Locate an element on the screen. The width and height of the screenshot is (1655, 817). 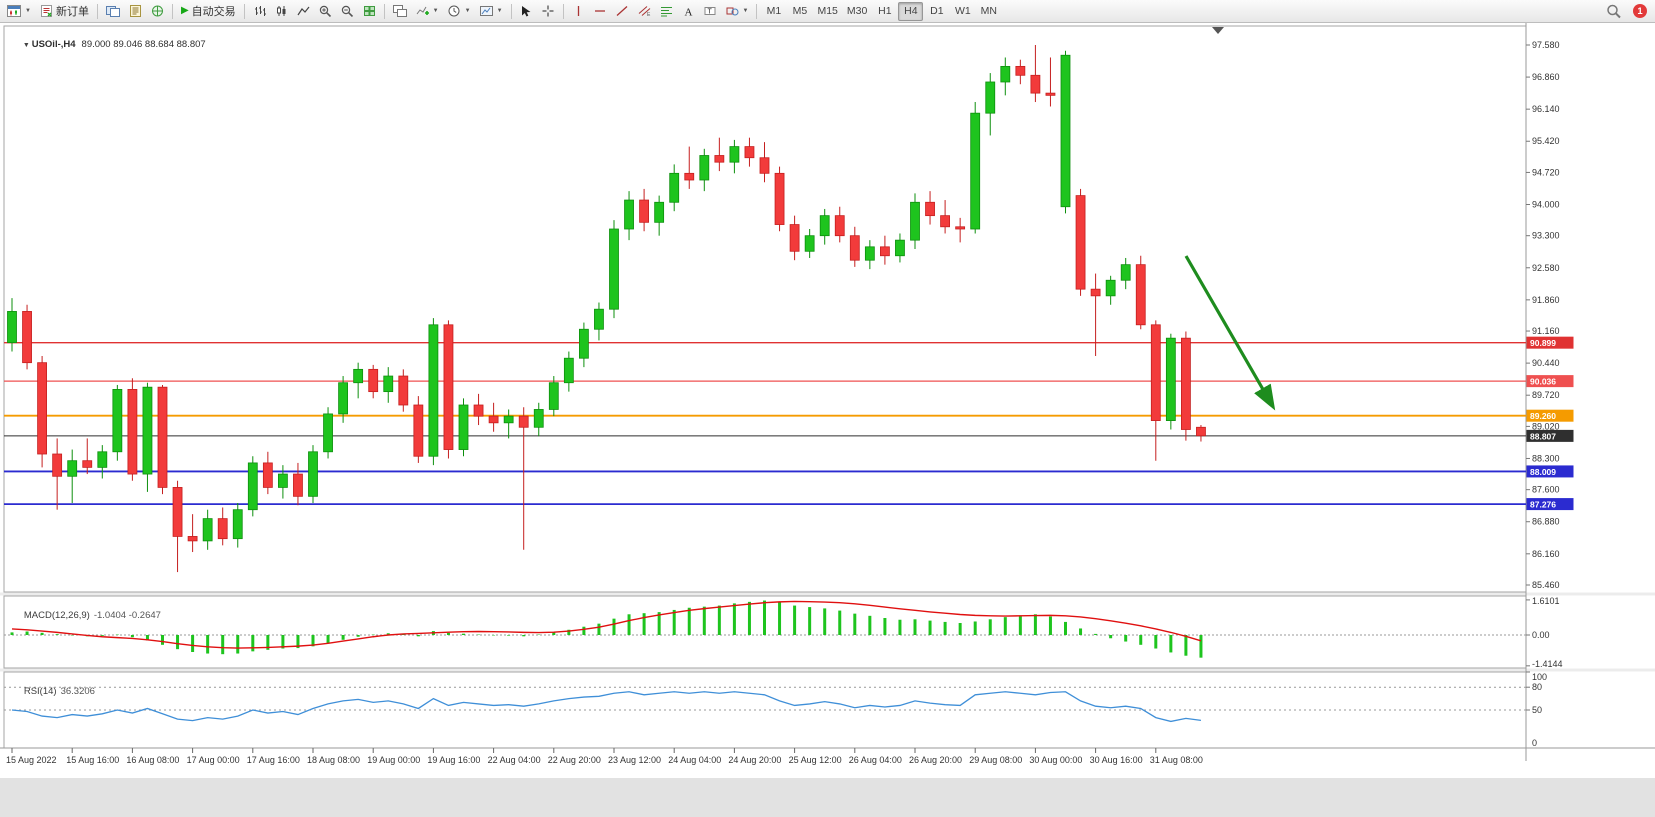
market-watch-icon is located at coordinates (112, 11).